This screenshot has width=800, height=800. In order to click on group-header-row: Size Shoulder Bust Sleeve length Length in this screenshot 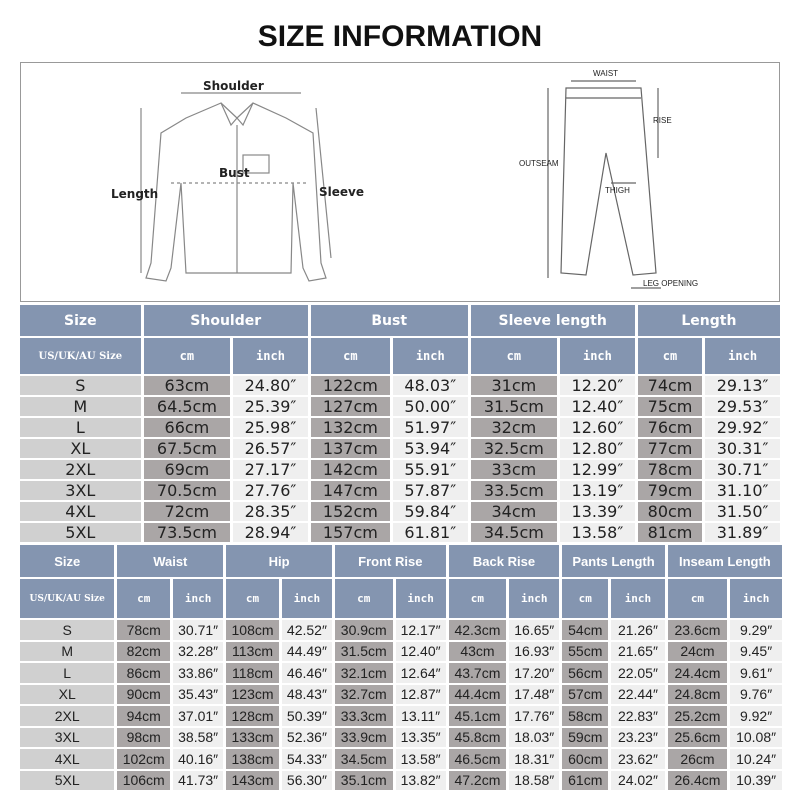, I will do `click(400, 320)`.